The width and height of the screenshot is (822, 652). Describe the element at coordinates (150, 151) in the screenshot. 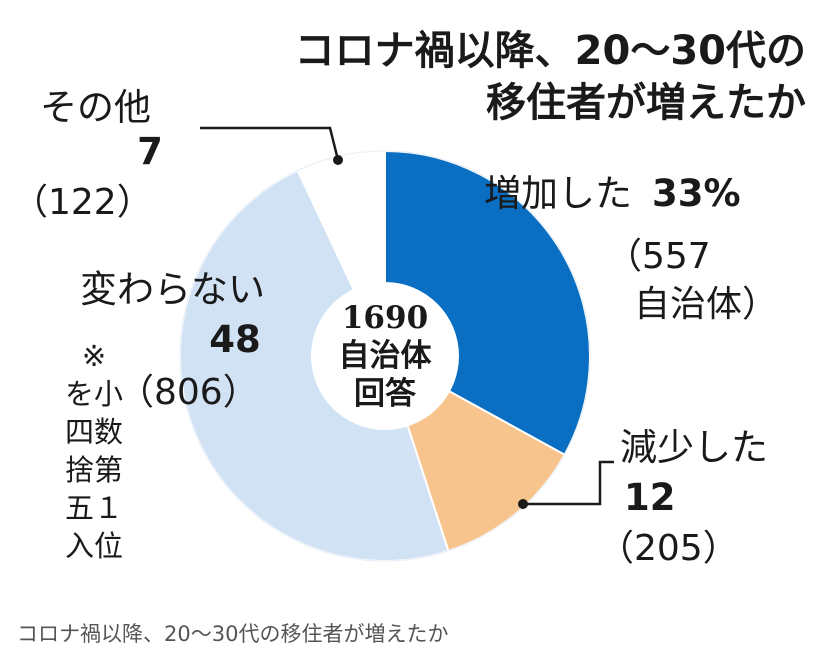

I see `label-other-value: 7` at that location.